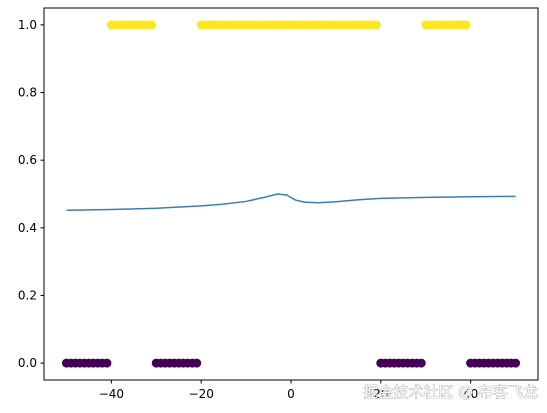 The width and height of the screenshot is (547, 413). I want to click on x-tick-label: 20, so click(380, 394).